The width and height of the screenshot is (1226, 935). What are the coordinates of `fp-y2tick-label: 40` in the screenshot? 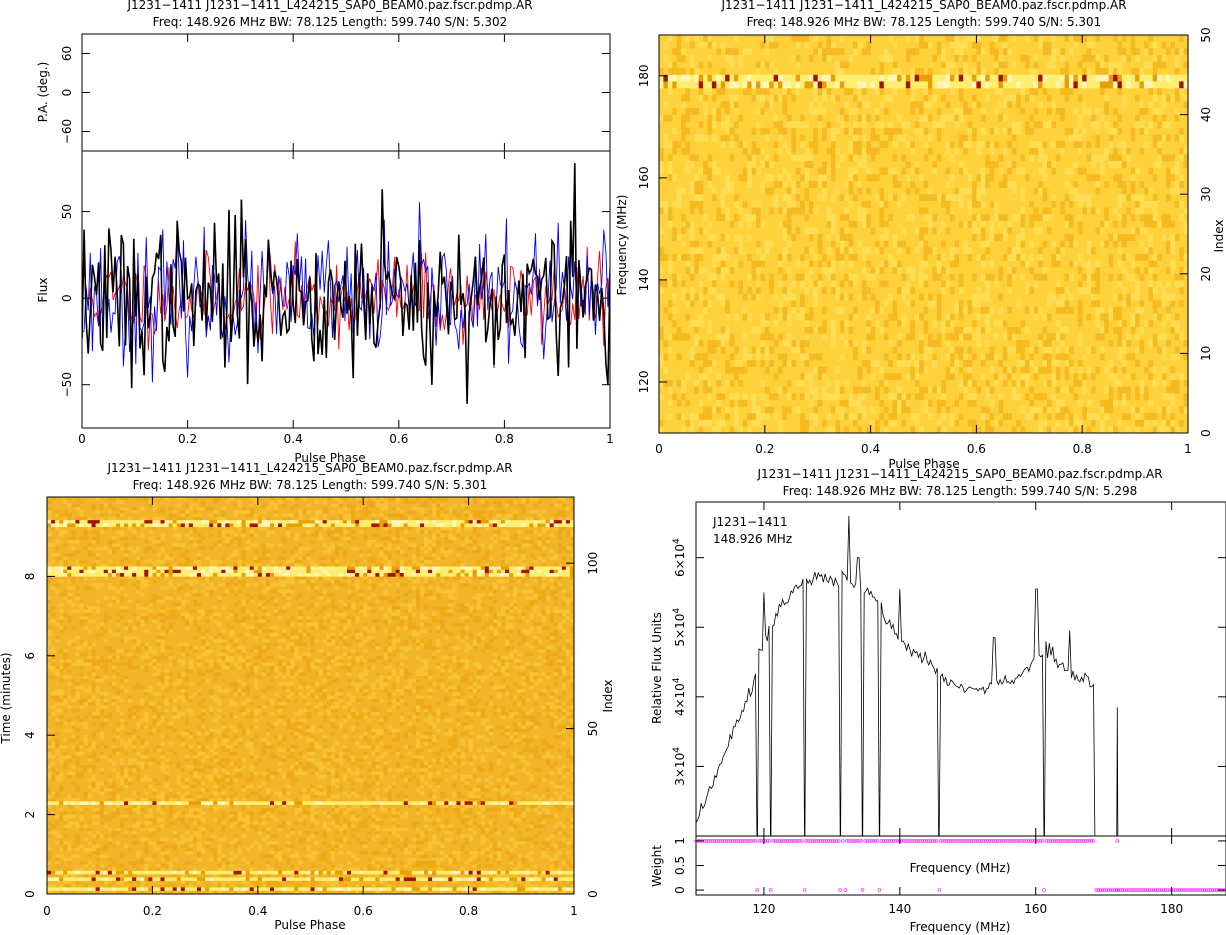 It's located at (1206, 114).